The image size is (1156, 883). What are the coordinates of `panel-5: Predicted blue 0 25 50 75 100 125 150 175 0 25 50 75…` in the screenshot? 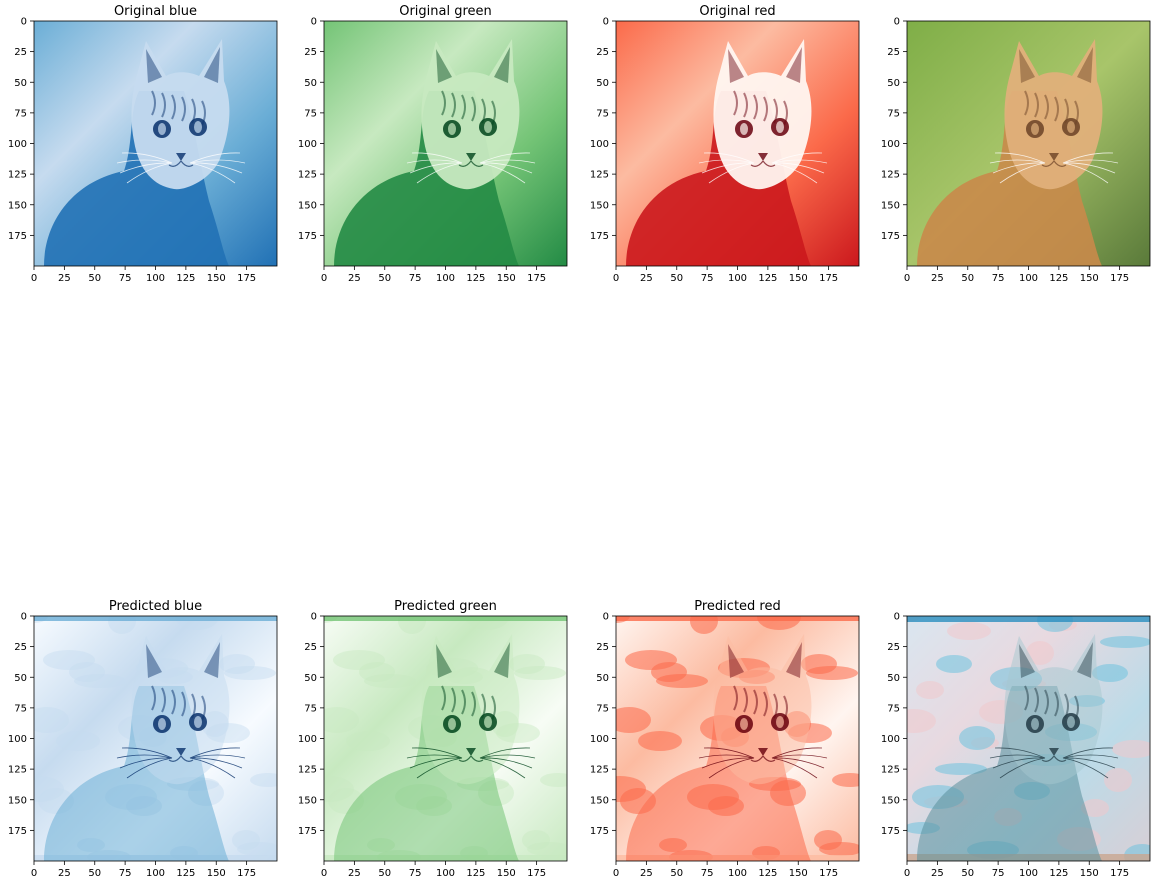 It's located at (147, 739).